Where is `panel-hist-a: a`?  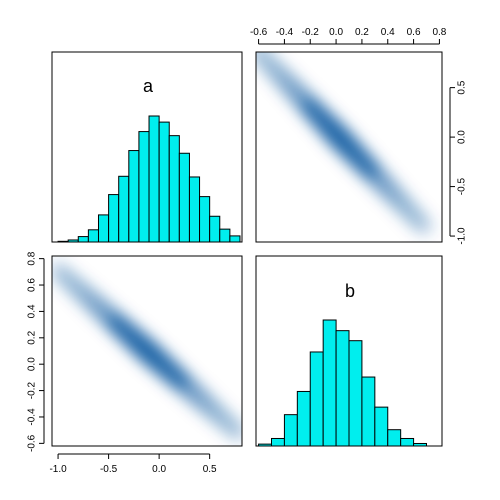 panel-hist-a: a is located at coordinates (147, 147).